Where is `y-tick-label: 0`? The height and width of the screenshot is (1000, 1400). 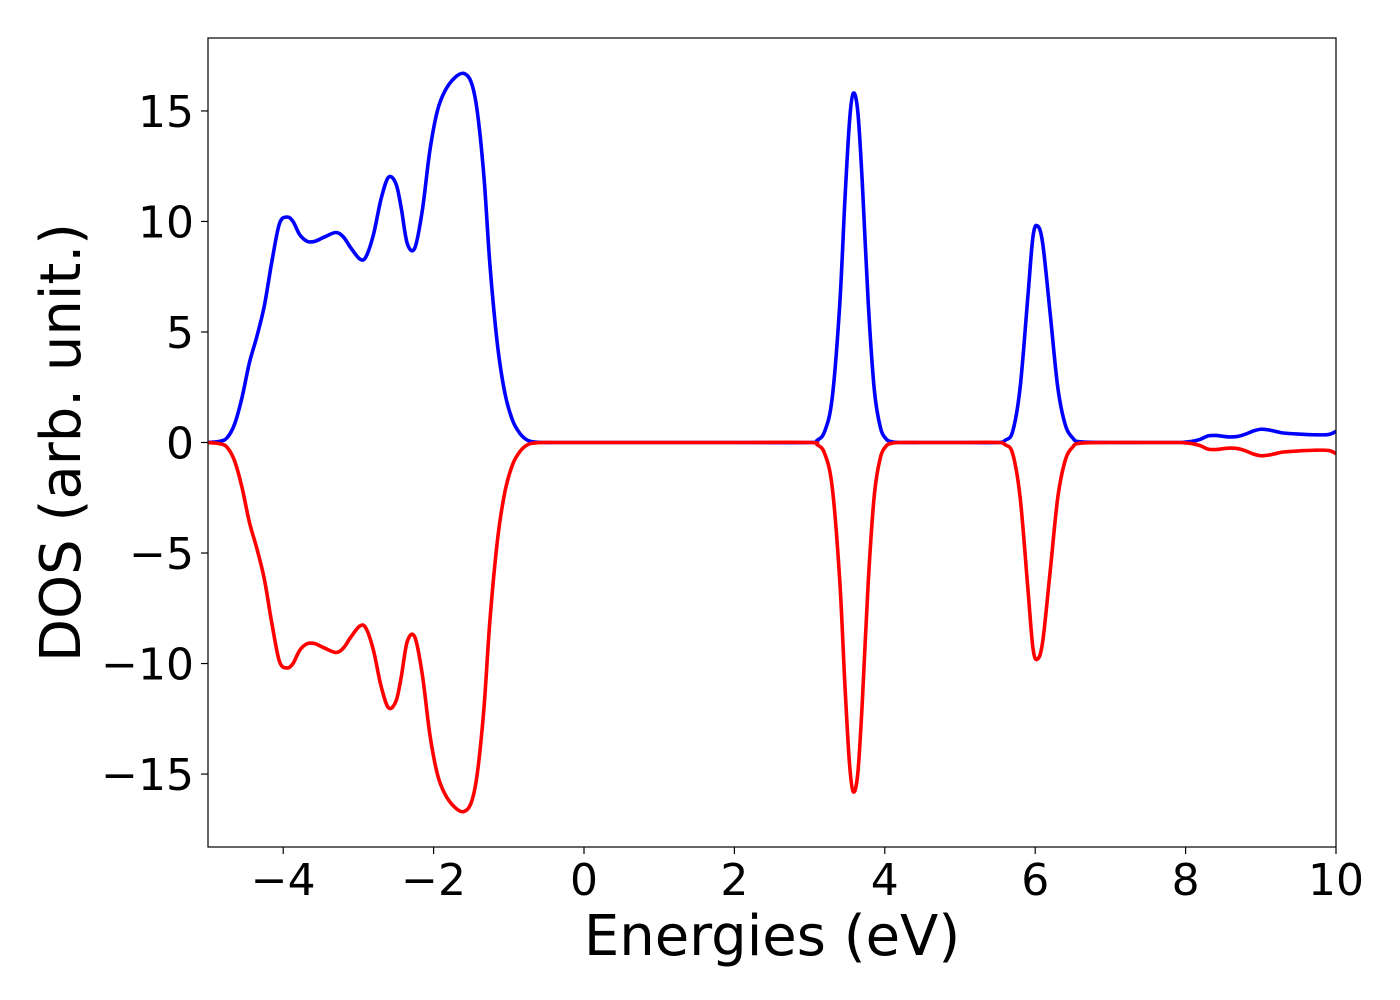
y-tick-label: 0 is located at coordinates (180, 444).